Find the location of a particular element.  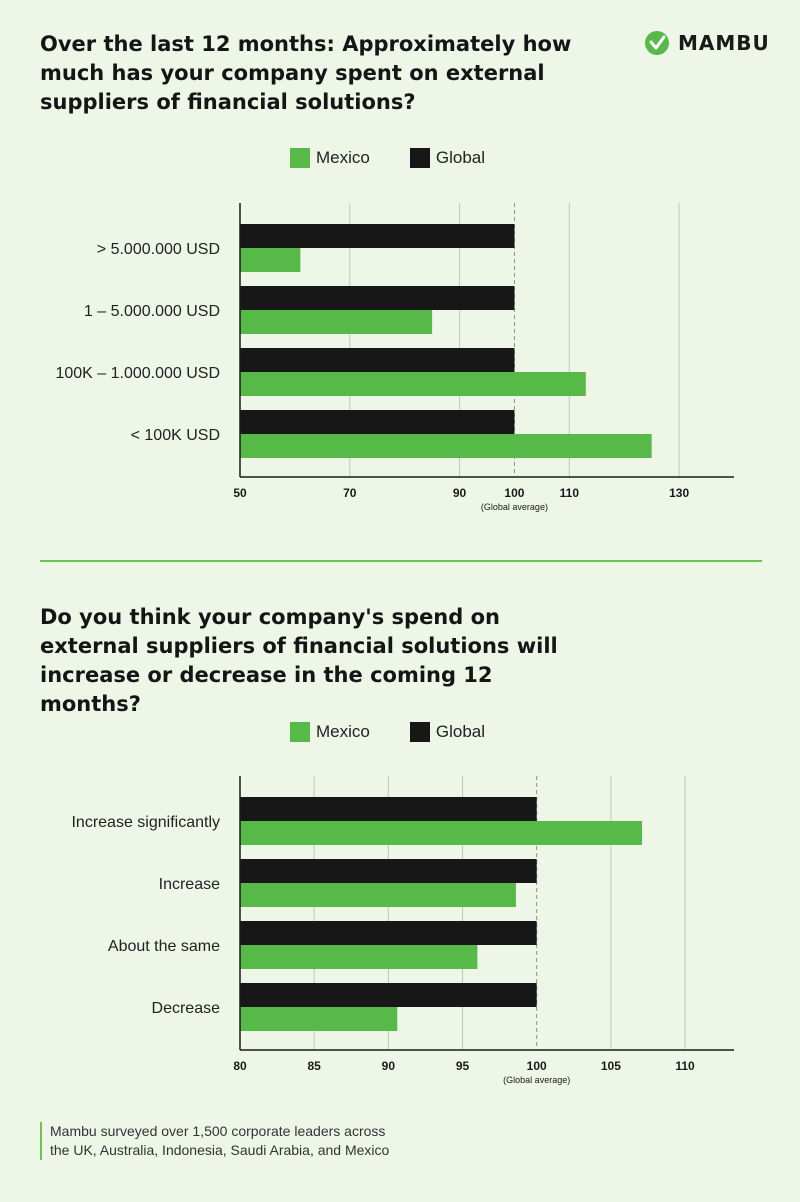

mambu-logo: MAMBU is located at coordinates (707, 43).